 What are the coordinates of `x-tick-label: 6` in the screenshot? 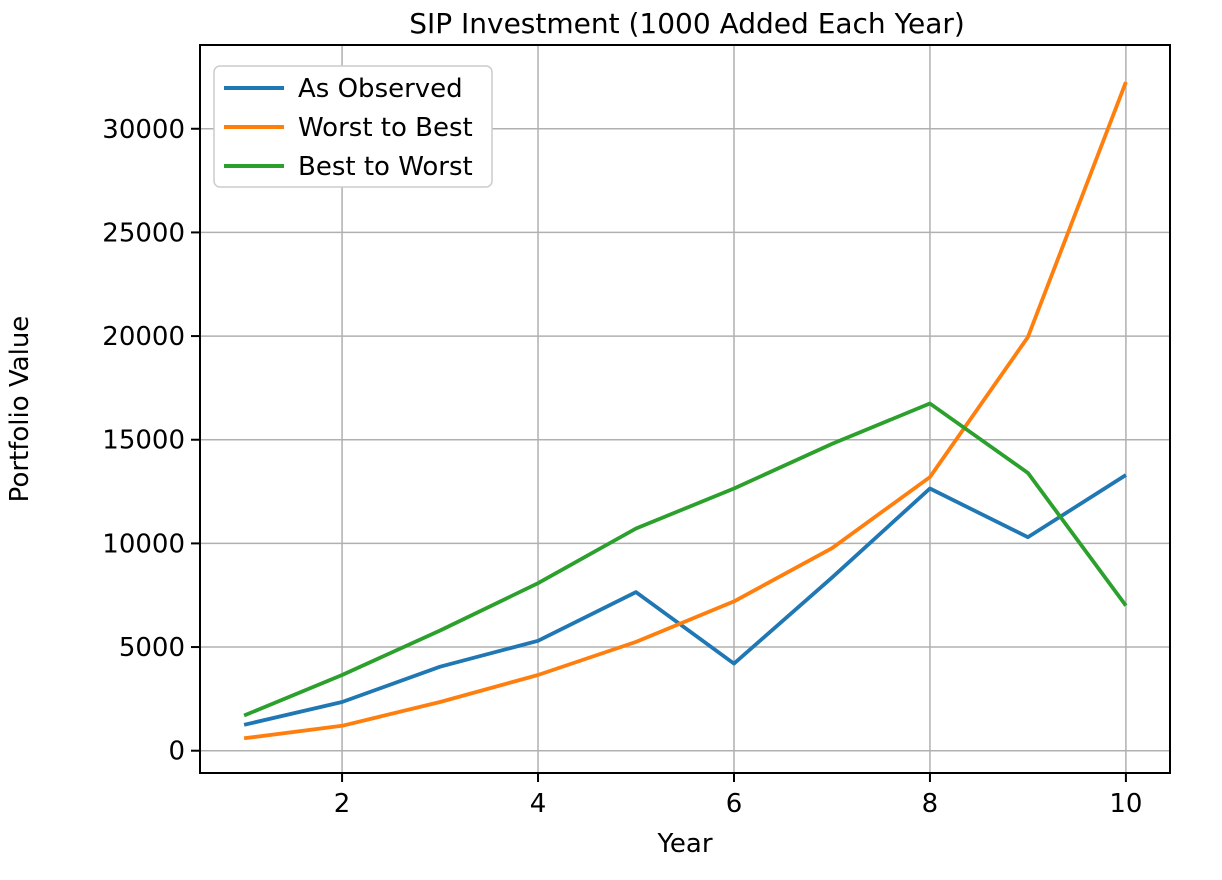 It's located at (734, 804).